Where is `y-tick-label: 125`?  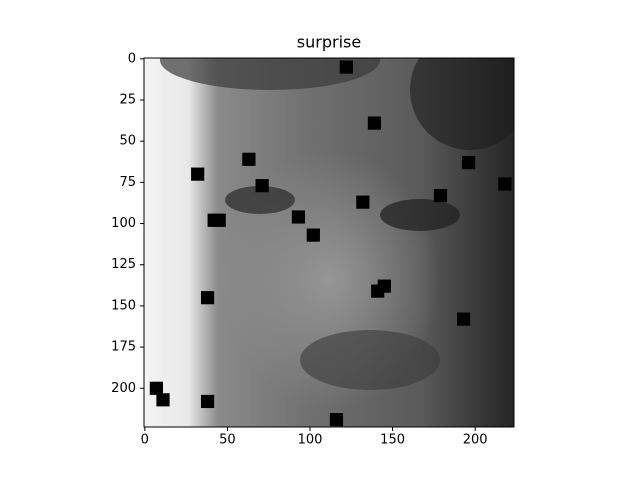 y-tick-label: 125 is located at coordinates (123, 264).